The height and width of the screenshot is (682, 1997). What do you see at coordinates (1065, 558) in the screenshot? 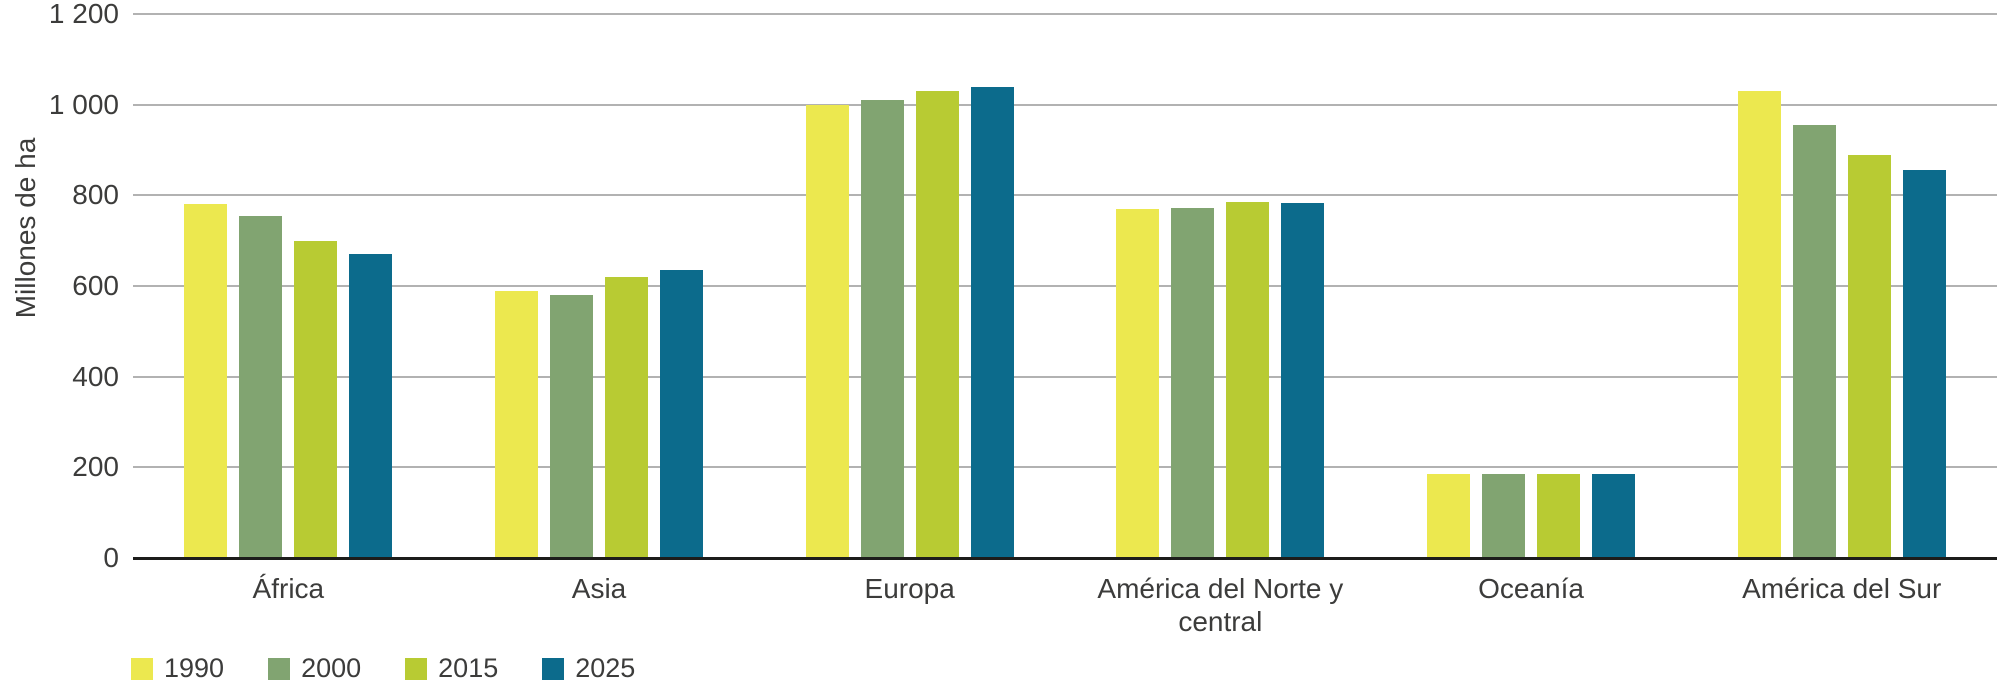
I see `x-axis-line` at bounding box center [1065, 558].